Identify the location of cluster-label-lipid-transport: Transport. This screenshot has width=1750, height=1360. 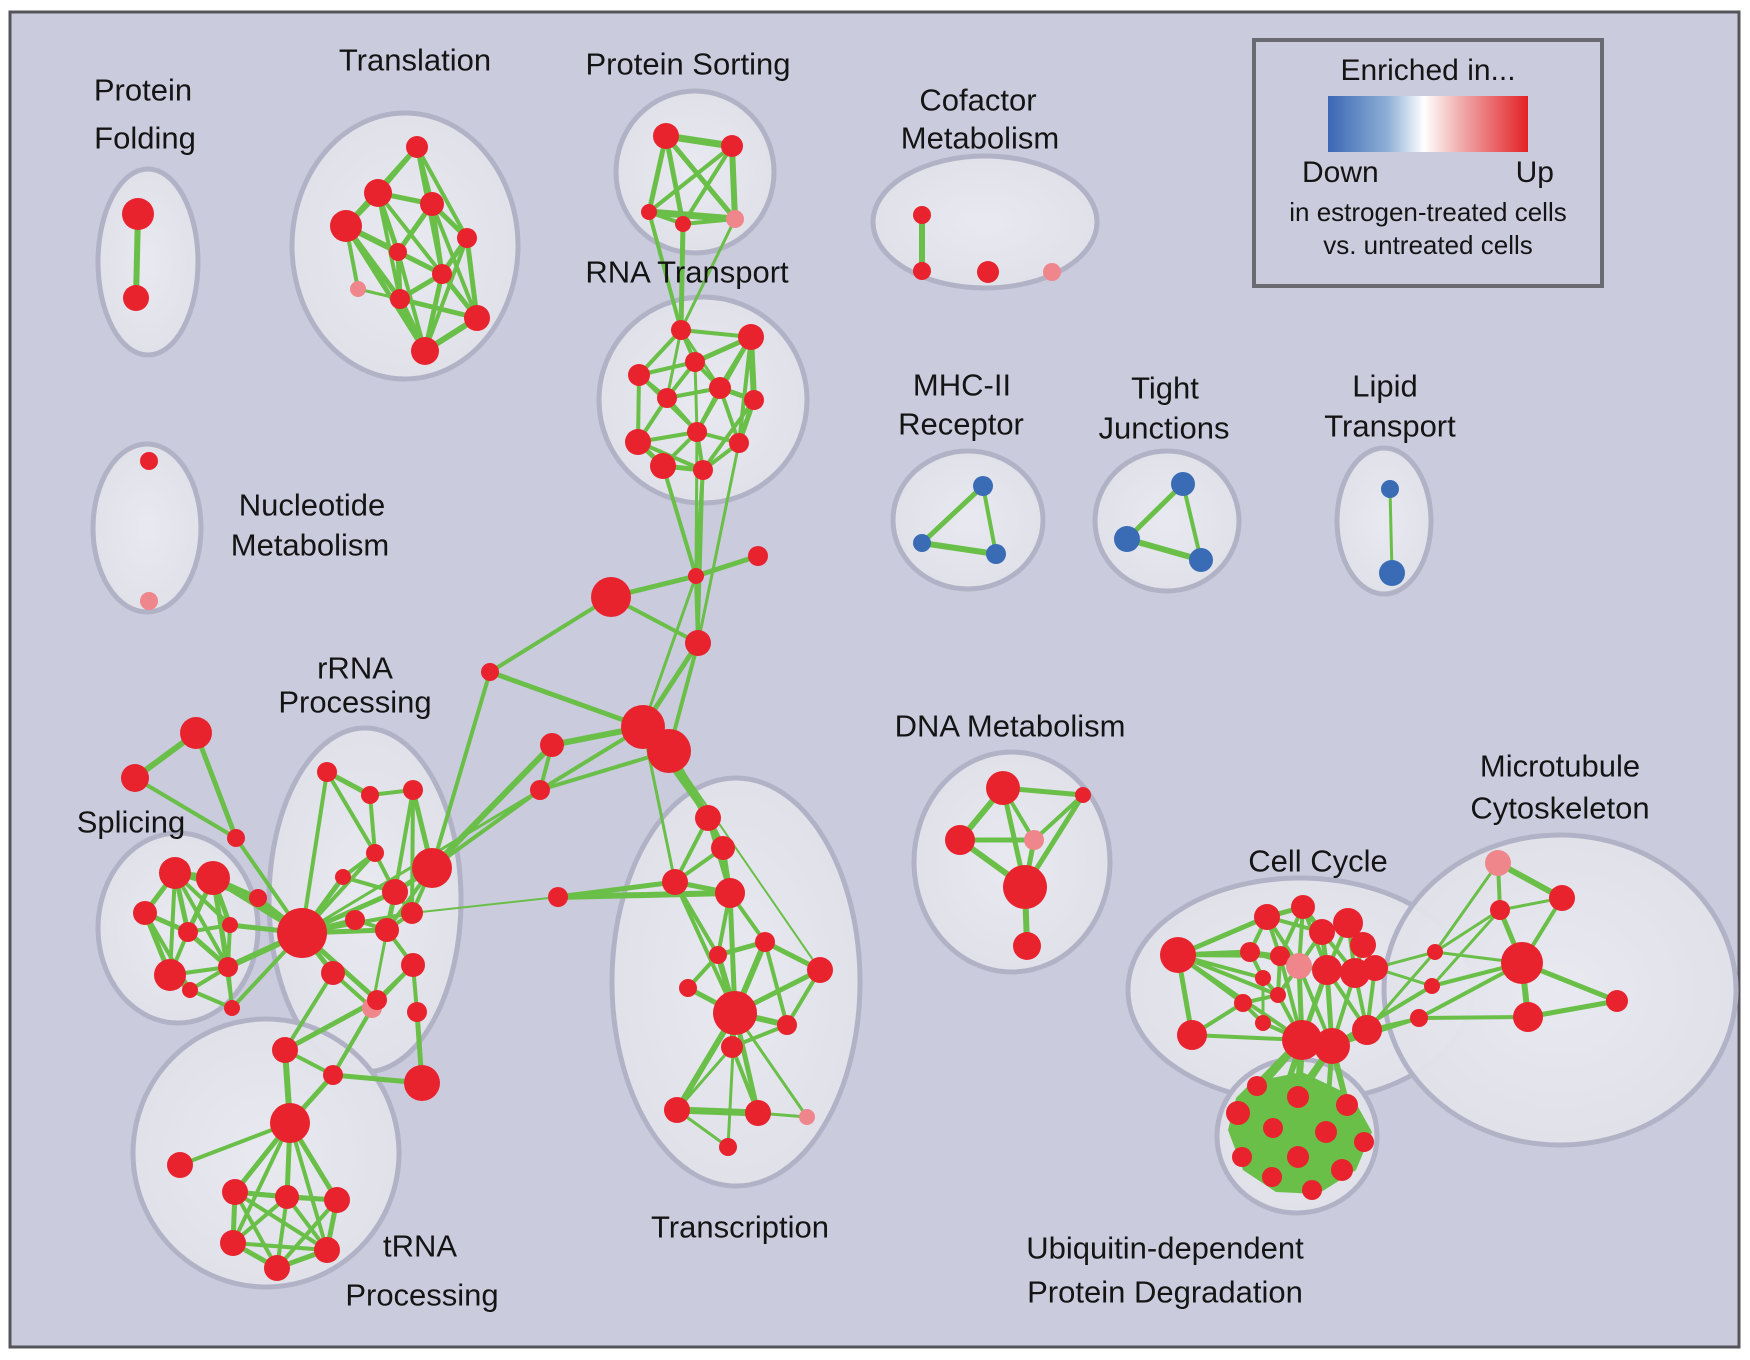
(1390, 426).